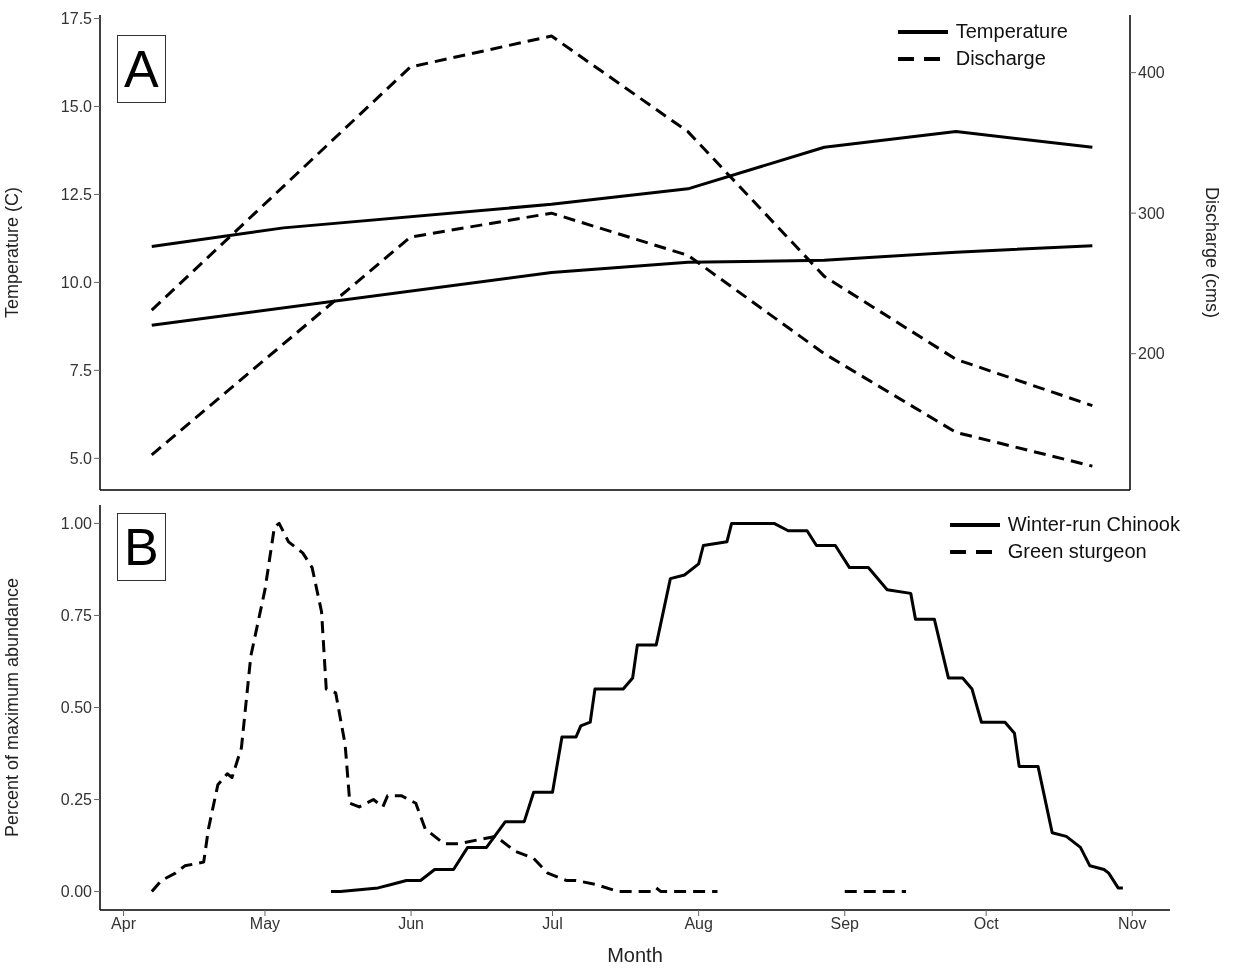 Image resolution: width=1236 pixels, height=971 pixels. What do you see at coordinates (411, 924) in the screenshot?
I see `x-tick-label: Jun` at bounding box center [411, 924].